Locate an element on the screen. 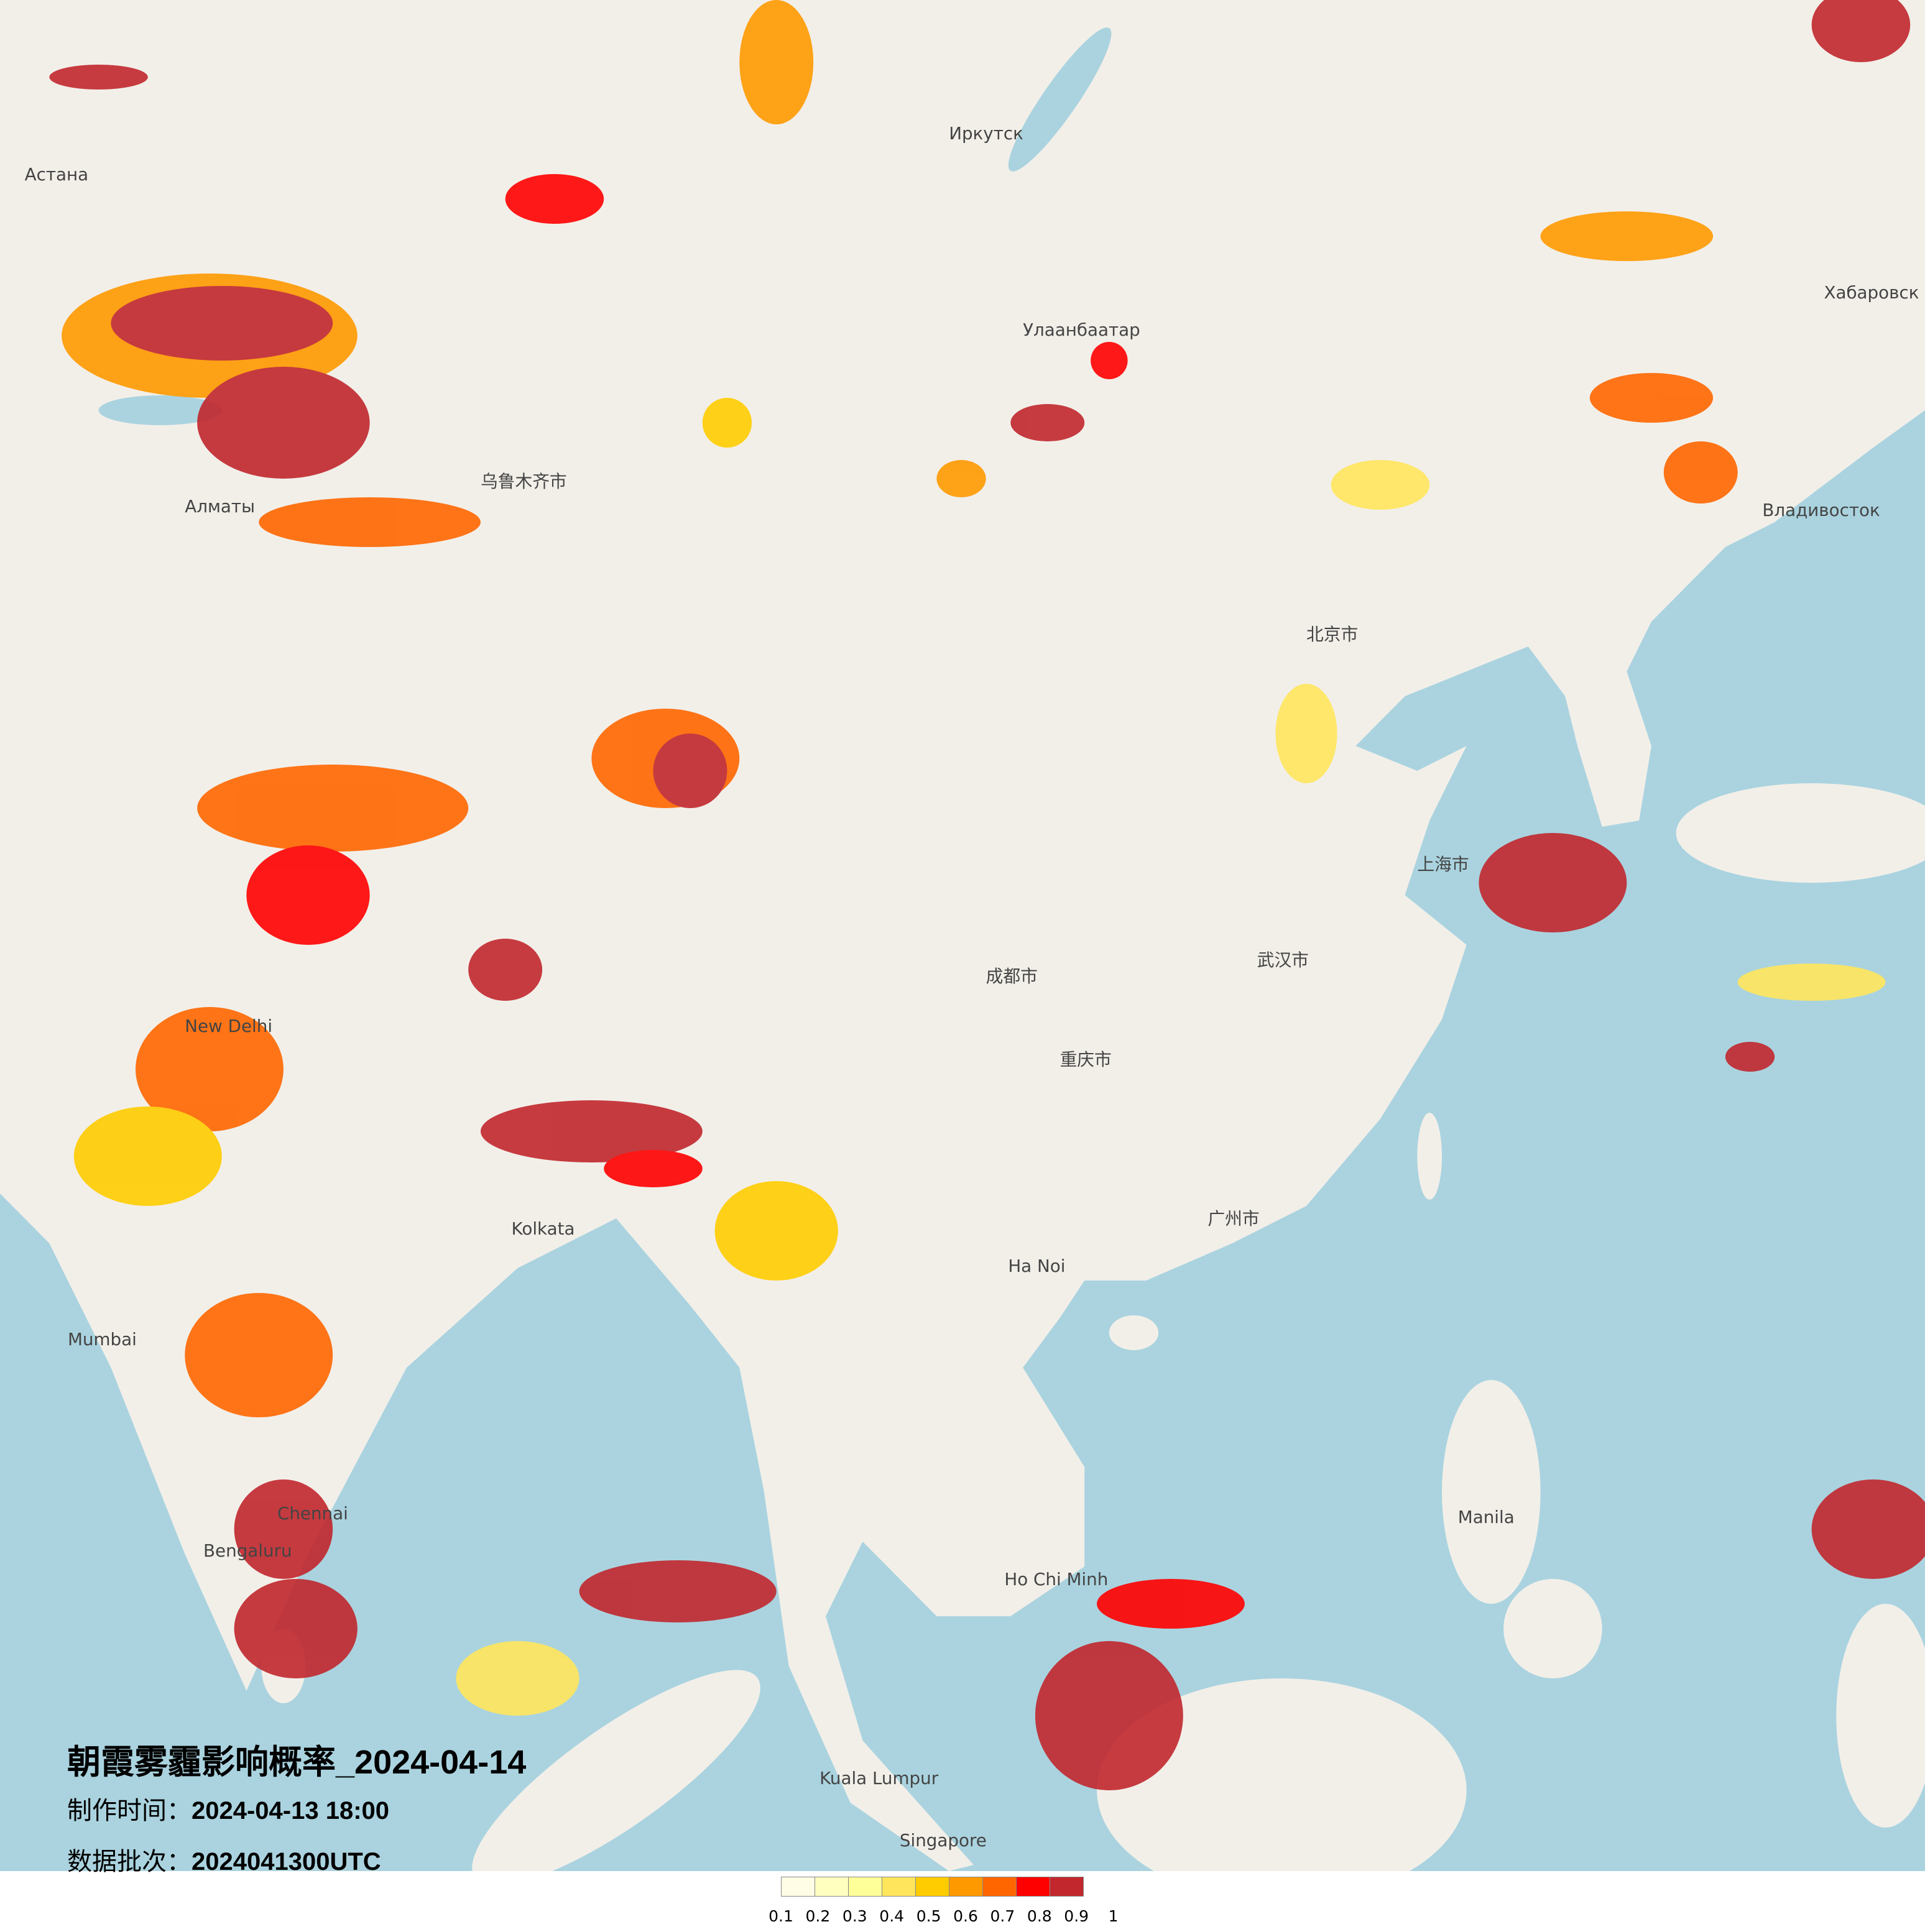 The width and height of the screenshot is (1925, 1932). place-label: Singapore is located at coordinates (943, 1840).